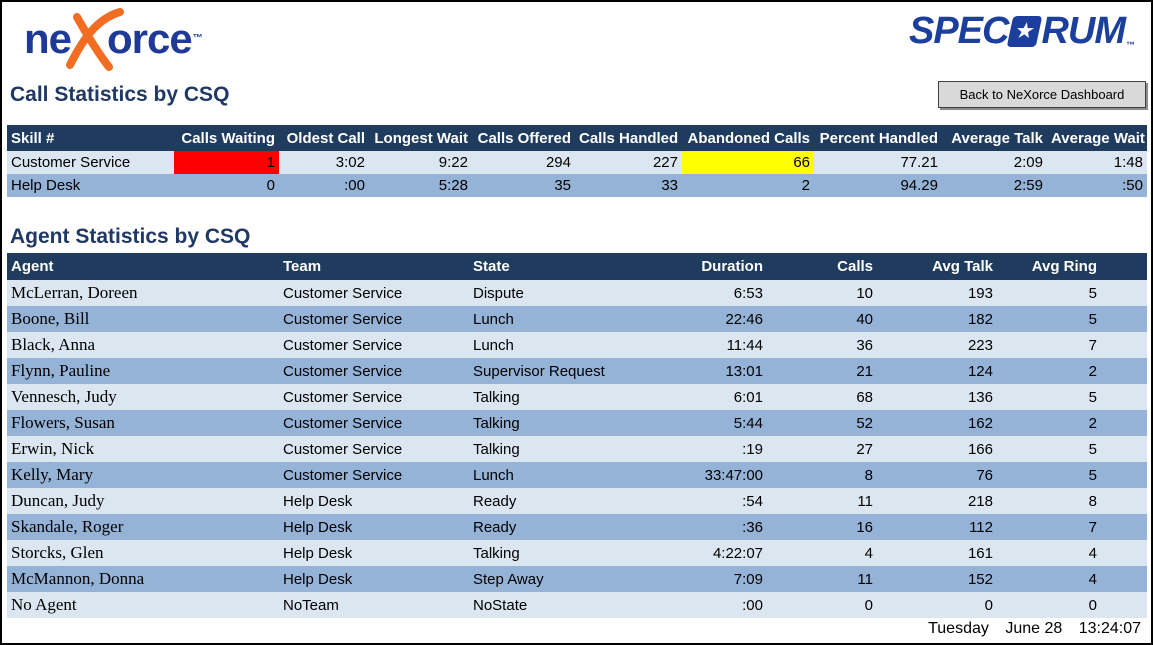 This screenshot has width=1153, height=645. Describe the element at coordinates (539, 371) in the screenshot. I see `cell: Supervisor Request` at that location.